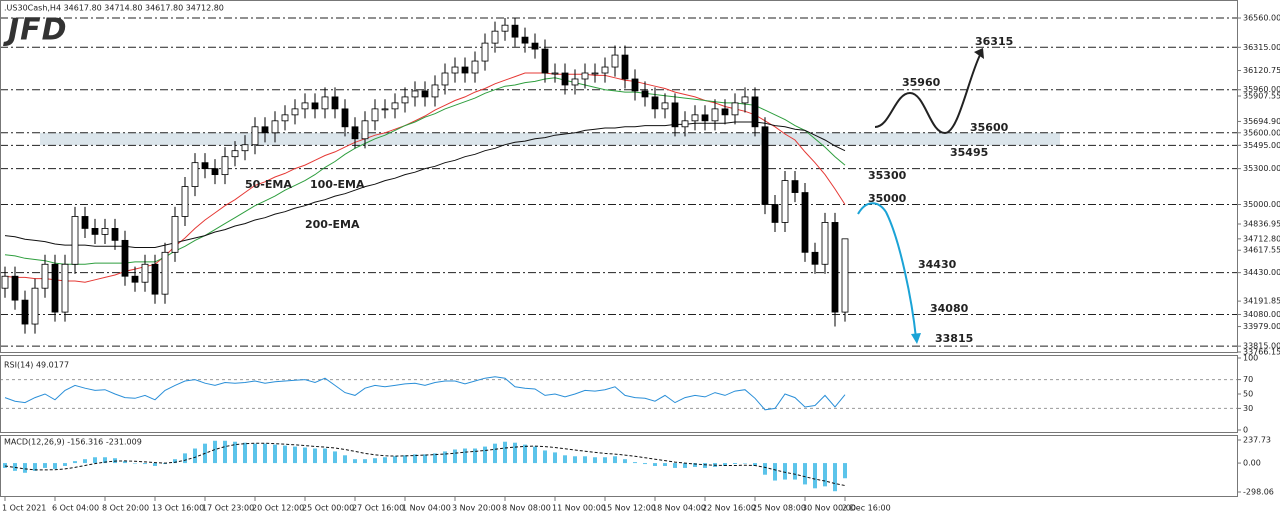 The width and height of the screenshot is (1280, 517). Describe the element at coordinates (1261, 89) in the screenshot. I see `y-tick-label: 35960.00` at that location.